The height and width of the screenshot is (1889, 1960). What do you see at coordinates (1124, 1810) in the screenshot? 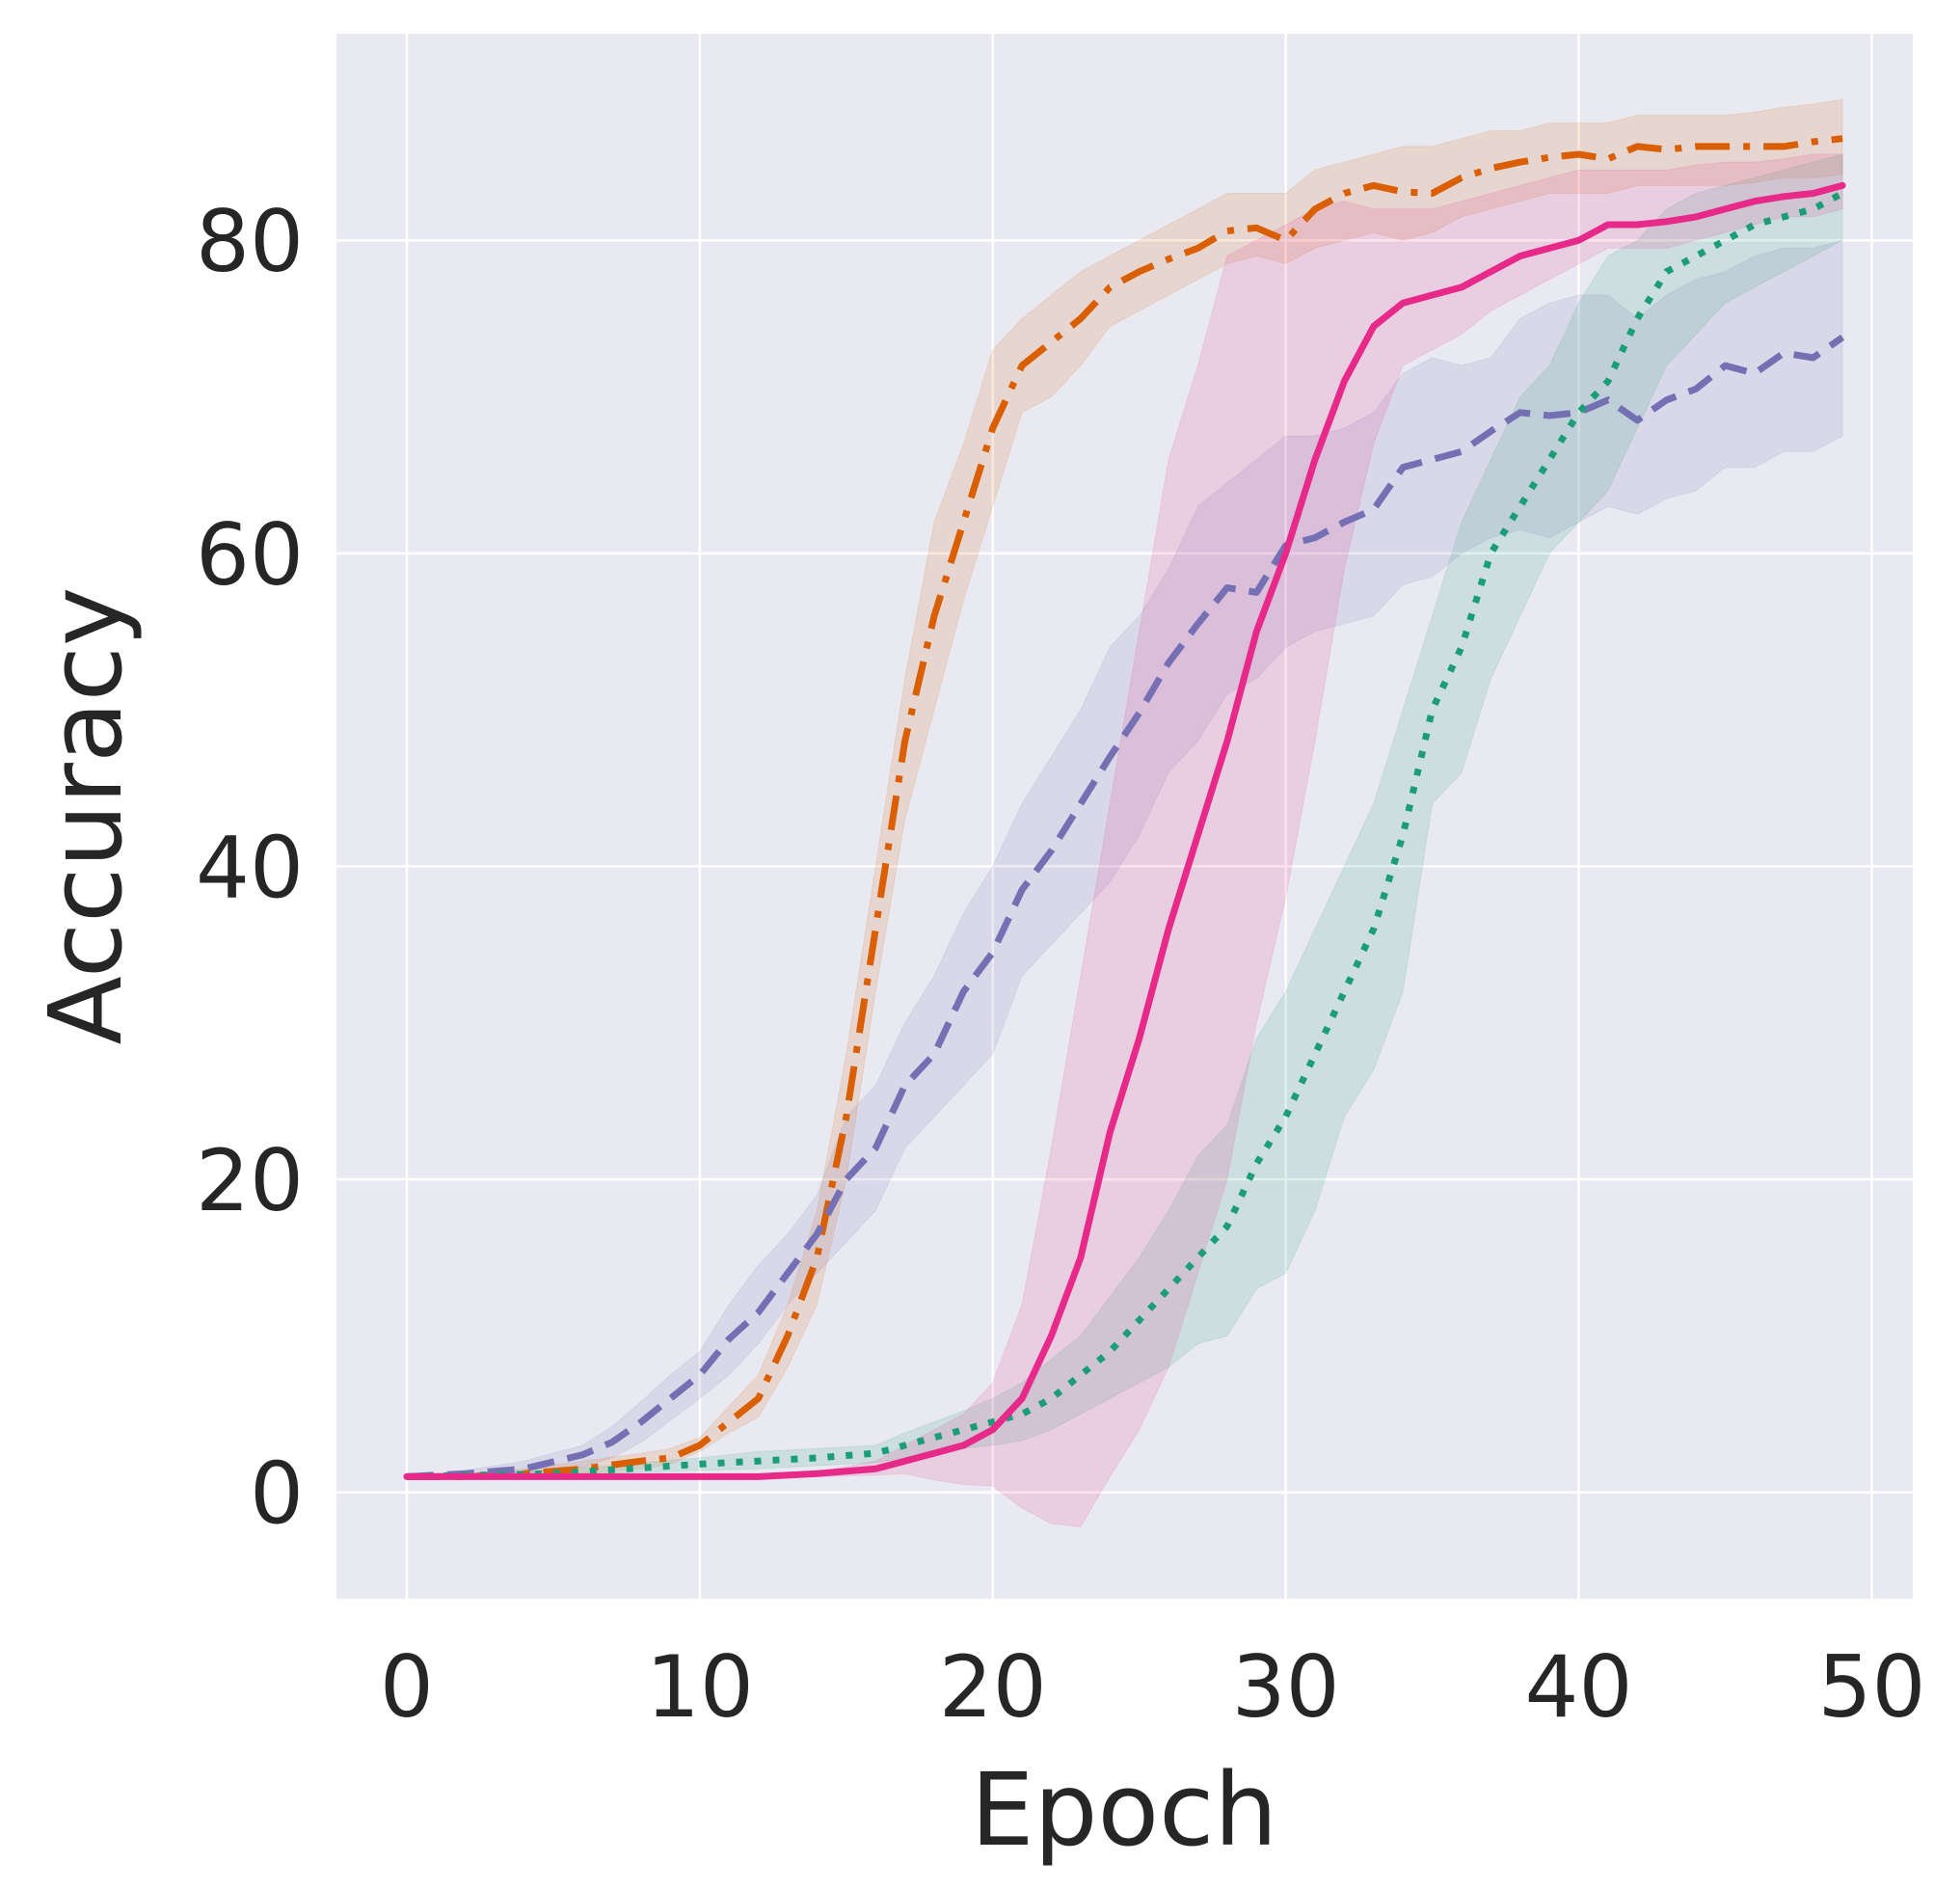
I see `x-axis-label: Epoch` at bounding box center [1124, 1810].